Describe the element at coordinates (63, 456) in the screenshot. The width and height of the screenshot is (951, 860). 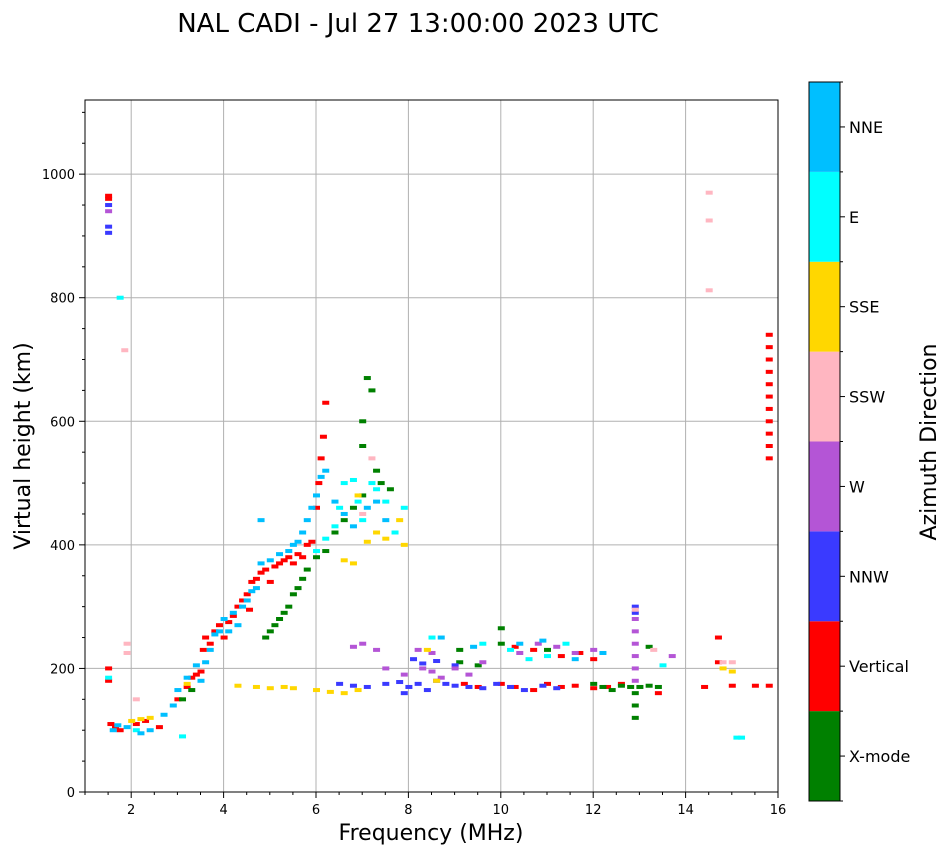
I see `y-axis-ticks: 0 200 400 600 800 1000` at that location.